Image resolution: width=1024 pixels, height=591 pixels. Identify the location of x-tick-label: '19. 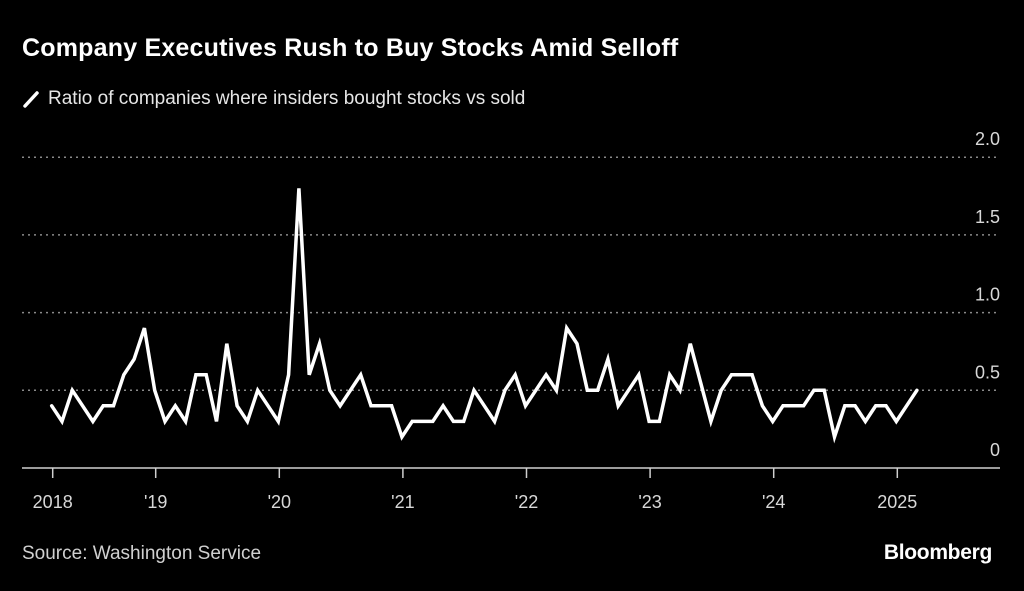
(155, 502).